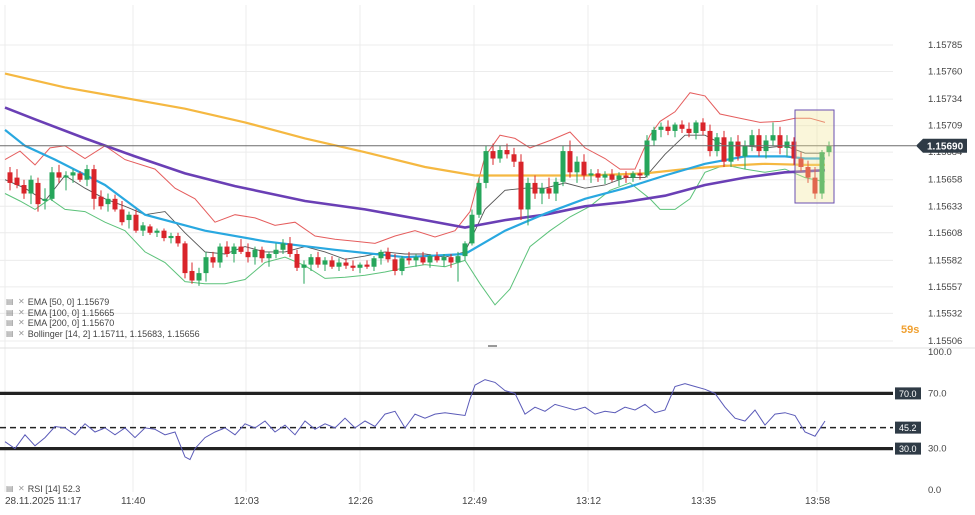  Describe the element at coordinates (588, 501) in the screenshot. I see `time-tick-label: 13:12` at that location.